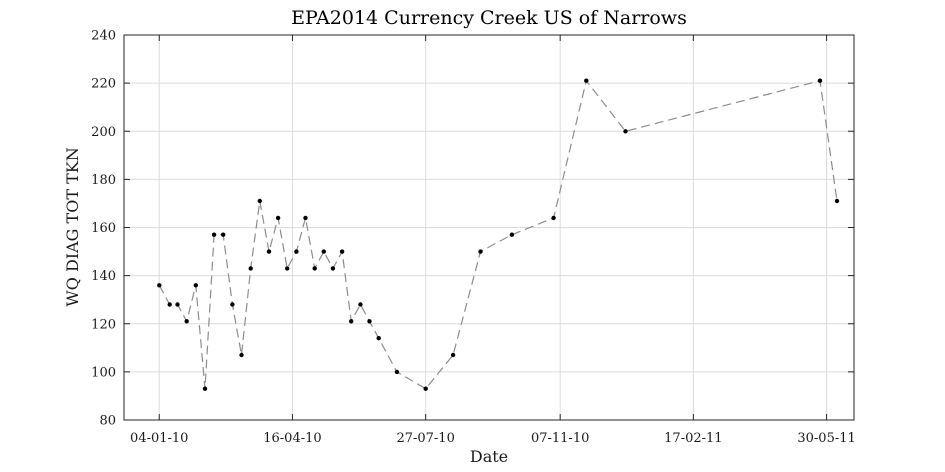 The width and height of the screenshot is (945, 472). What do you see at coordinates (103, 324) in the screenshot?
I see `y-tick-label: 120` at bounding box center [103, 324].